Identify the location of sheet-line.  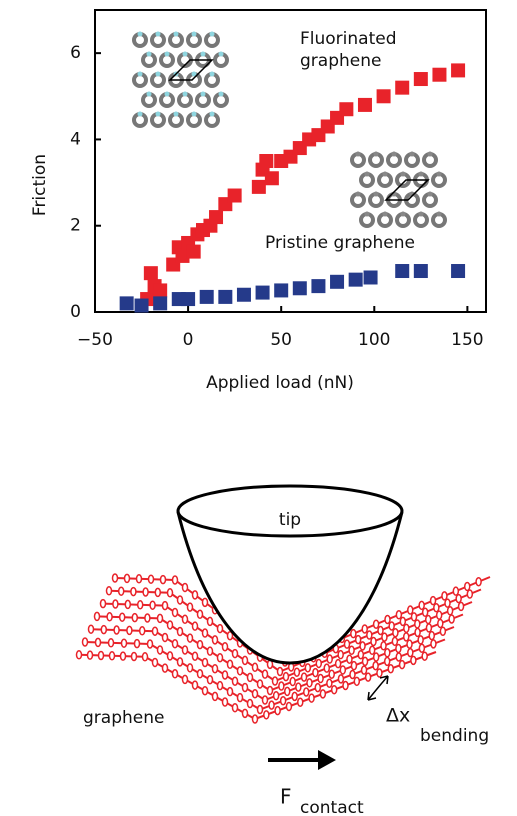
(272, 664).